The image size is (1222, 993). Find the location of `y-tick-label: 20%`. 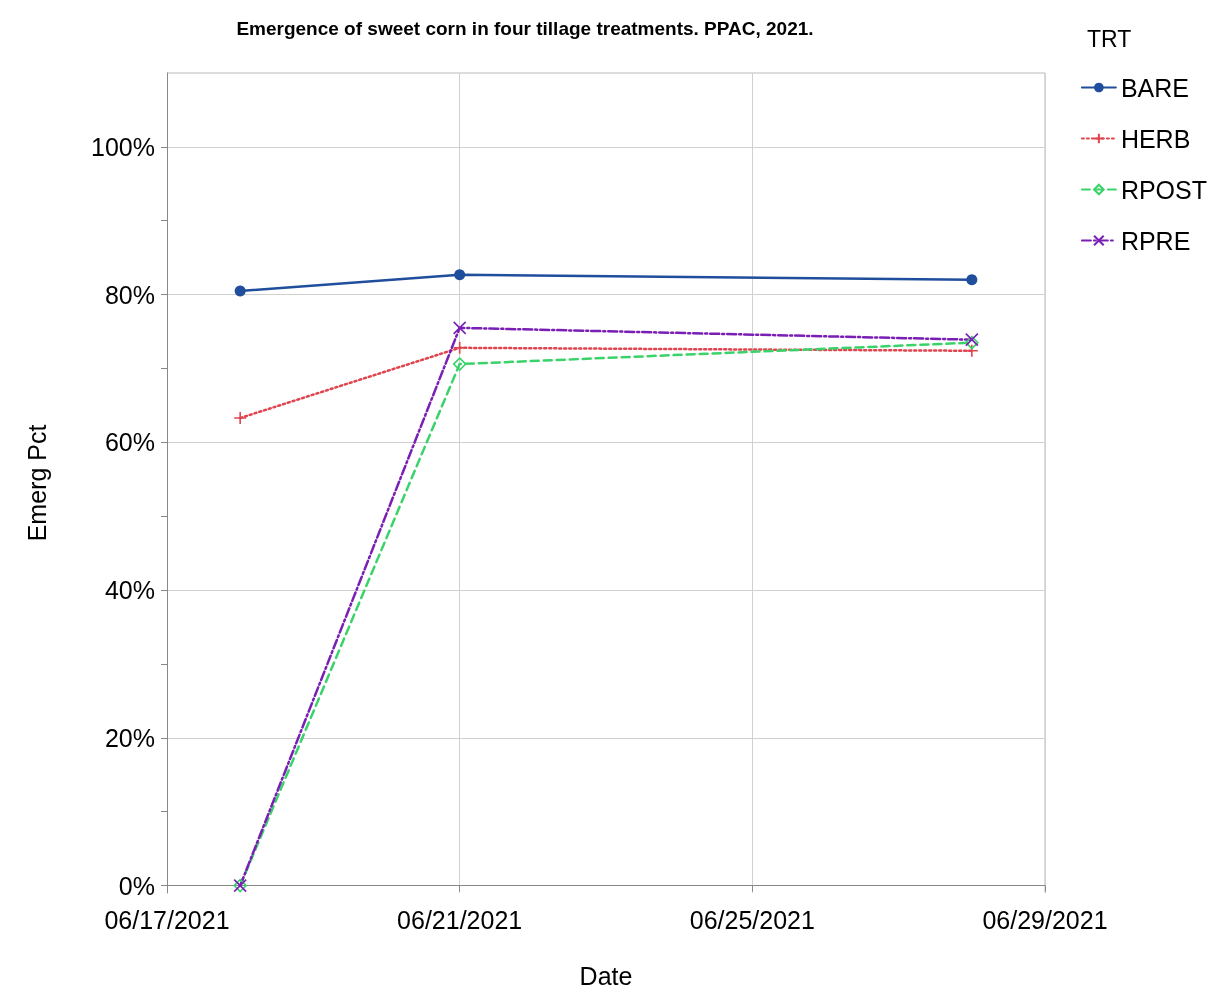

y-tick-label: 20% is located at coordinates (129, 737).